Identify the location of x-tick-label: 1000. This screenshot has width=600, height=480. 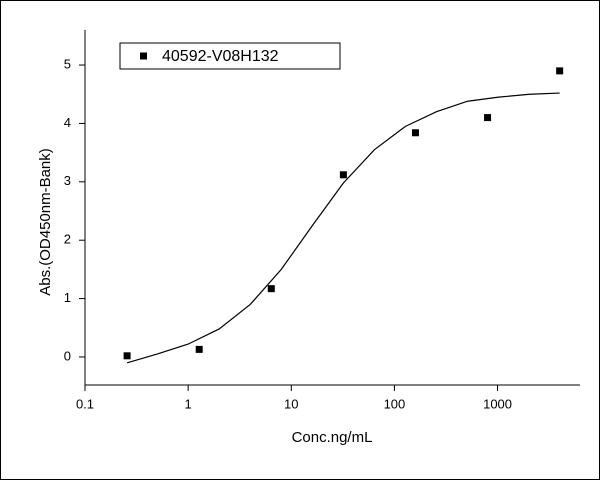
(497, 403).